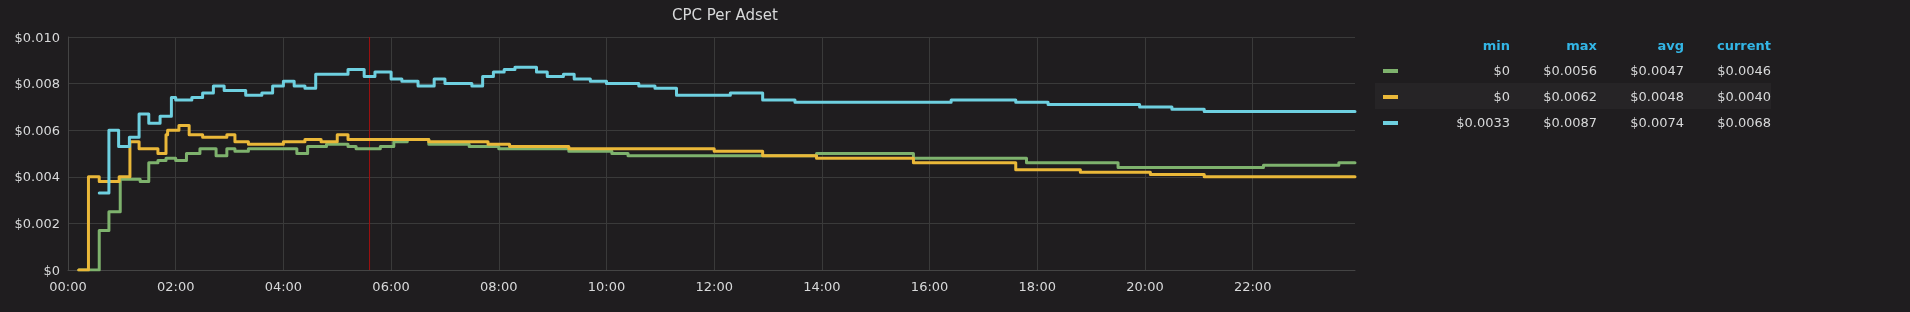  I want to click on text: $0.0087, so click(1569, 122).